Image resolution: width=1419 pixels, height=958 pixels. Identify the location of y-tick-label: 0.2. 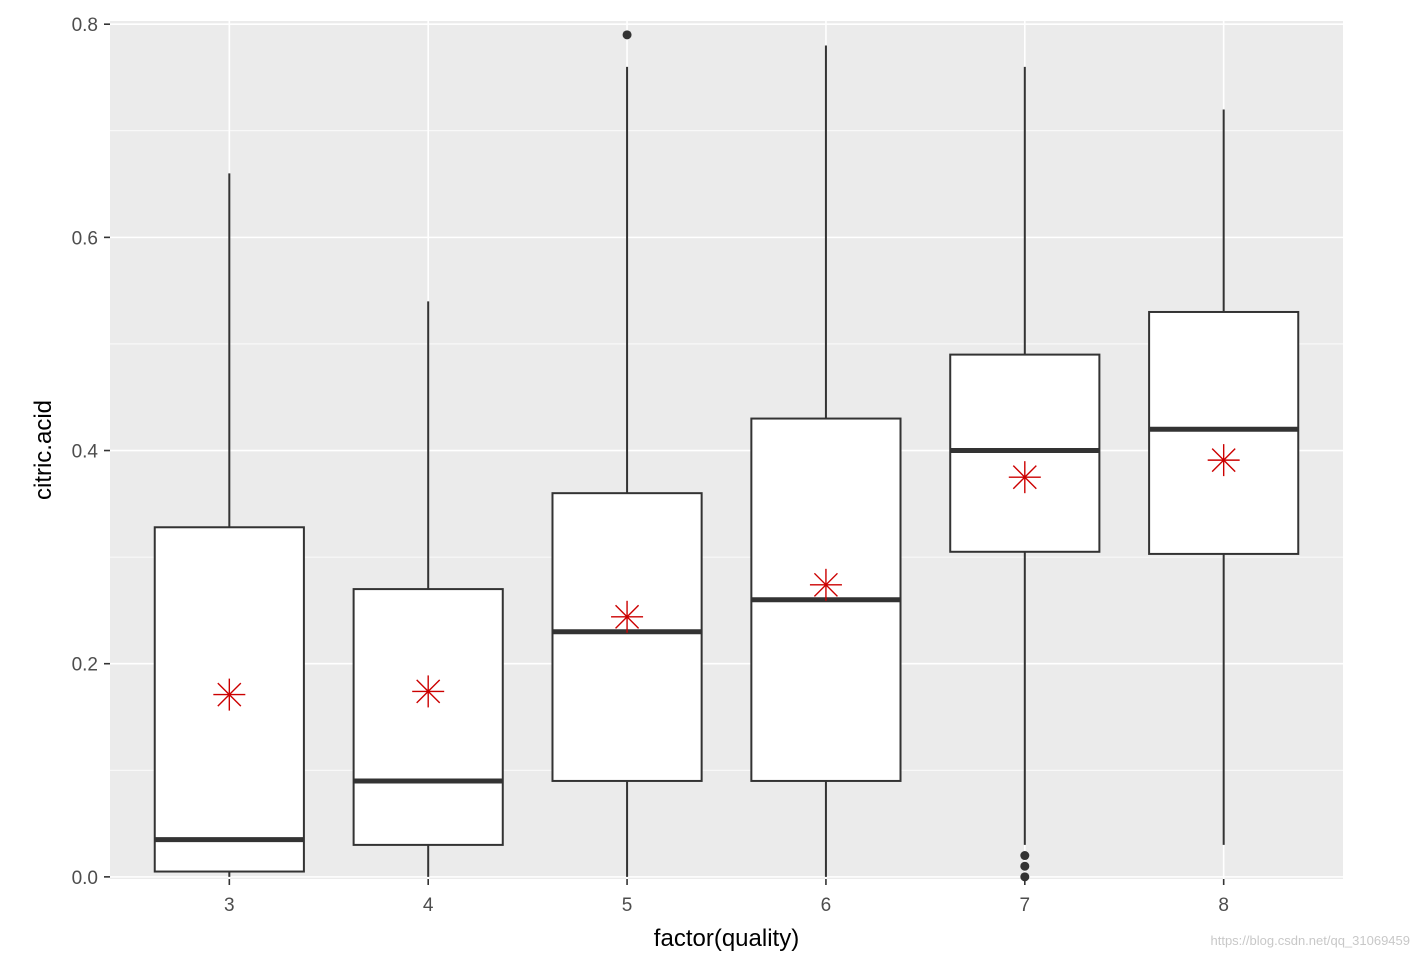
(85, 665).